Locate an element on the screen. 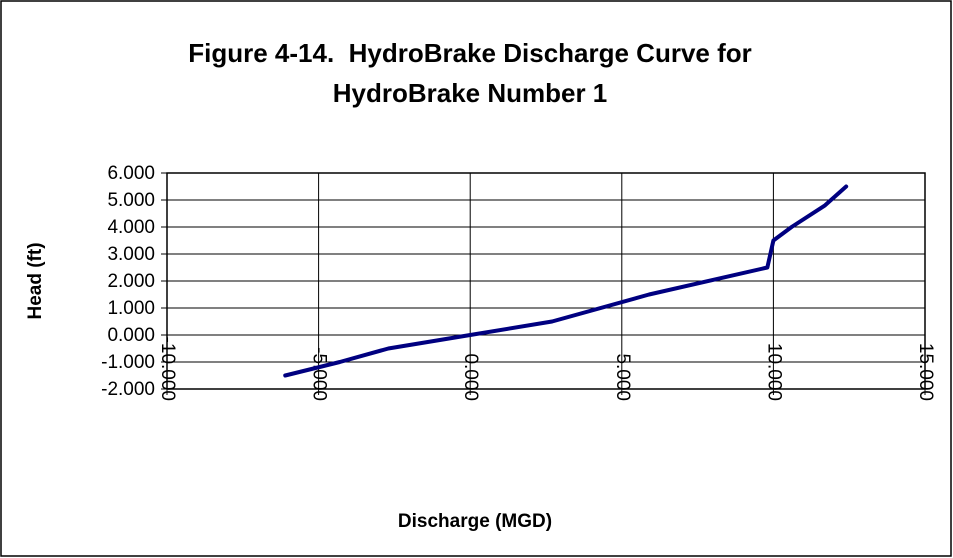 The width and height of the screenshot is (953, 558). y-axis-label: Head (ft) is located at coordinates (35, 280).